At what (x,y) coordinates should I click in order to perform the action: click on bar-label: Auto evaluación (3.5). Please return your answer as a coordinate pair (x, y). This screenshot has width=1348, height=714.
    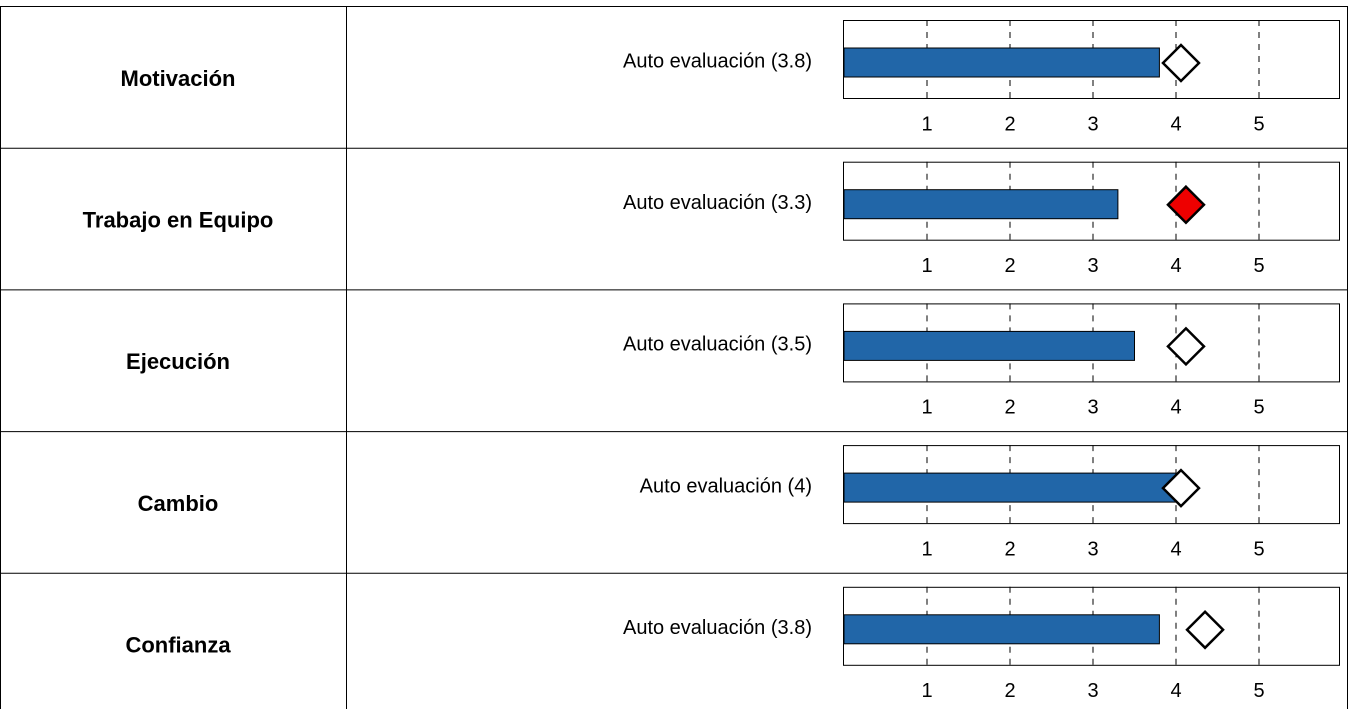
    Looking at the image, I should click on (717, 345).